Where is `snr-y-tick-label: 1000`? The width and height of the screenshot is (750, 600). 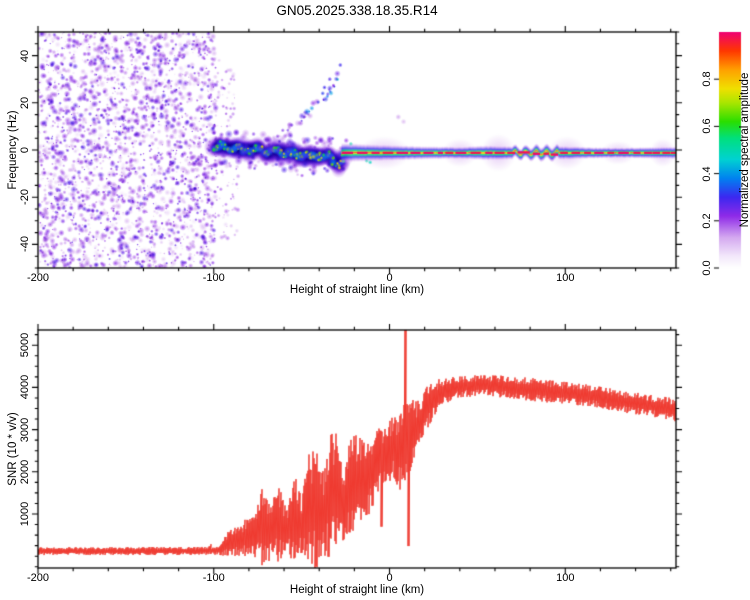 snr-y-tick-label: 1000 is located at coordinates (25, 514).